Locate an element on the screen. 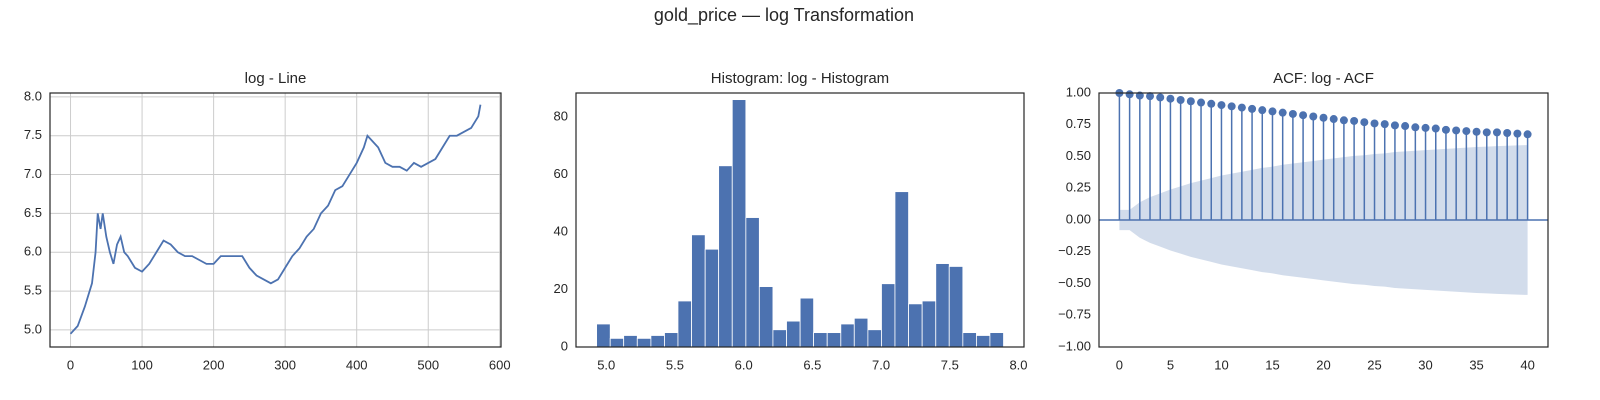 This screenshot has height=400, width=1600. x-tick-label: 500 is located at coordinates (428, 364).